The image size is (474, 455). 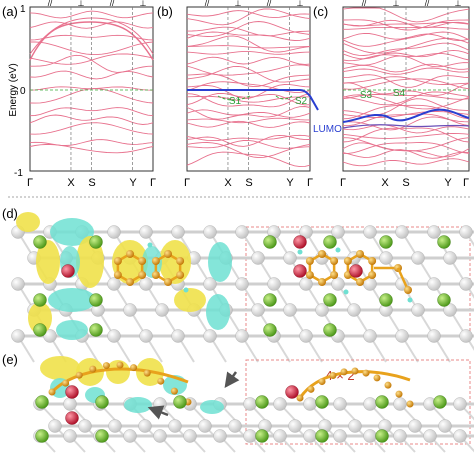 I want to click on state-marker-s2, so click(x=284, y=97).